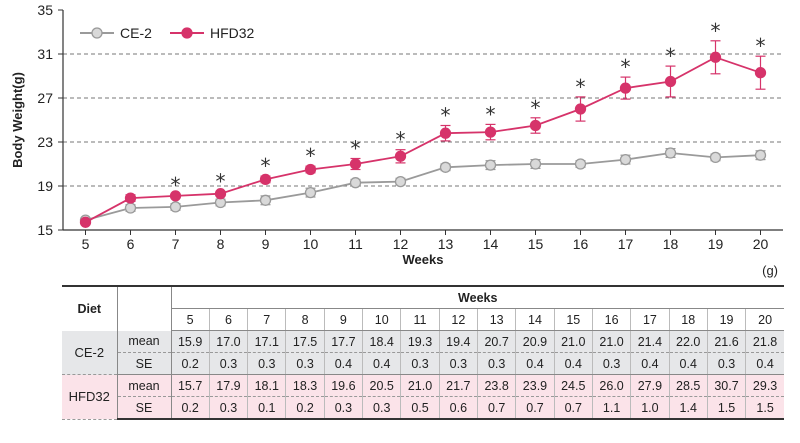 The image size is (800, 443). What do you see at coordinates (423, 259) in the screenshot?
I see `x-axis-title: Weeks` at bounding box center [423, 259].